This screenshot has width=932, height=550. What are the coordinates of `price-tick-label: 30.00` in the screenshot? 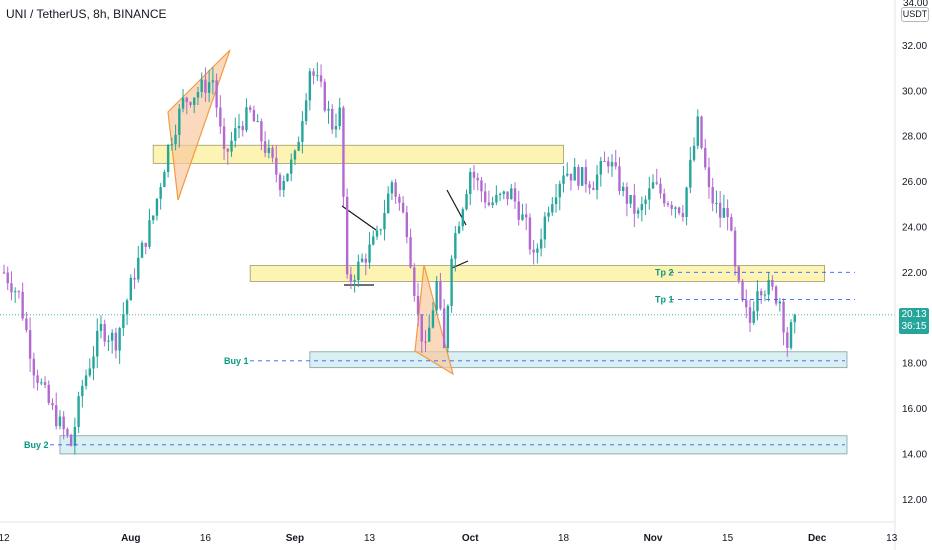 It's located at (914, 91).